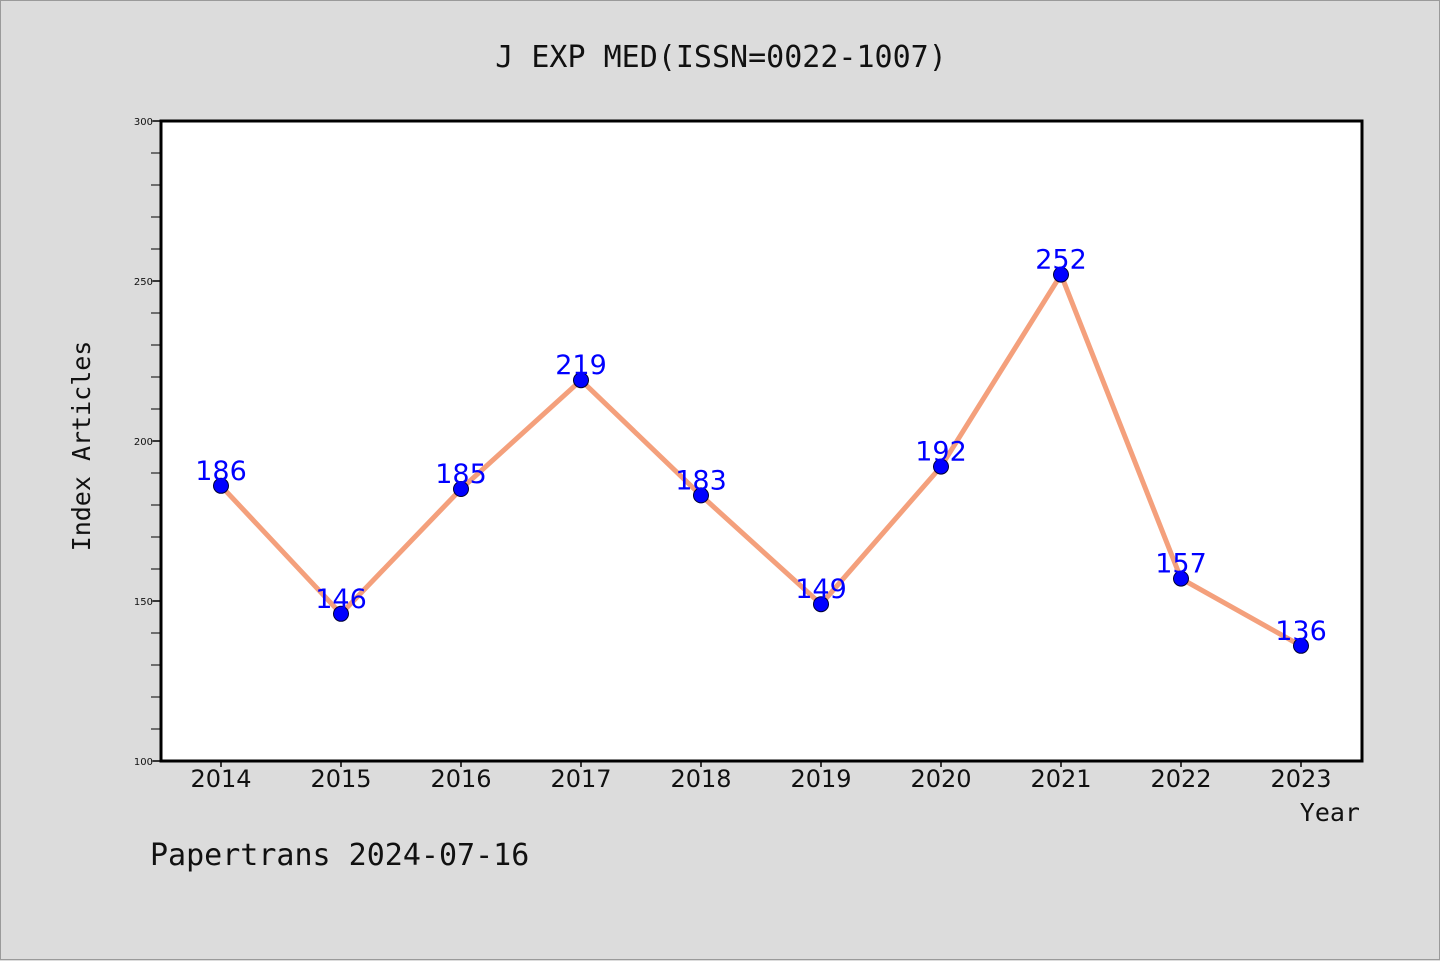 The height and width of the screenshot is (961, 1440). I want to click on data-label: 192, so click(941, 452).